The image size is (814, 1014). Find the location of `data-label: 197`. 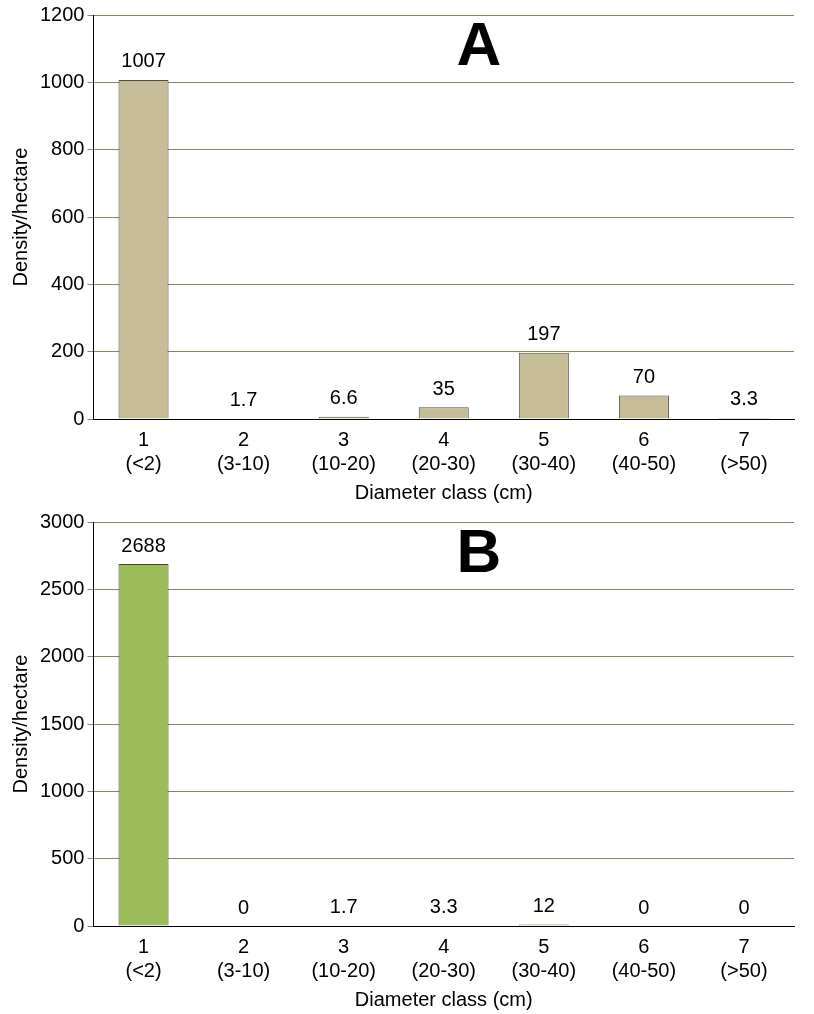

data-label: 197 is located at coordinates (544, 333).